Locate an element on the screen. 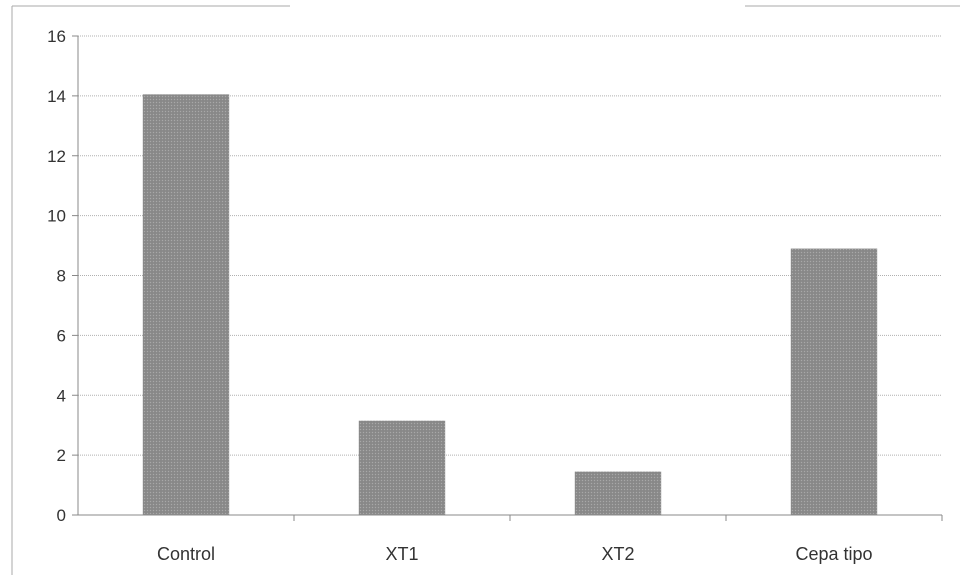 The height and width of the screenshot is (579, 964). y-tick-label: 6 is located at coordinates (61, 335).